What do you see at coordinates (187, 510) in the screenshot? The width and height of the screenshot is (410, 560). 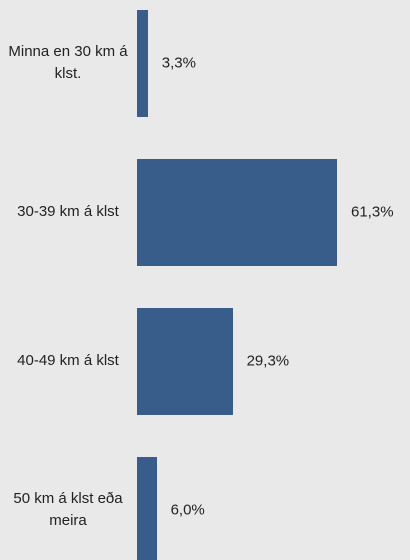 I see `data-label: 6,0%` at bounding box center [187, 510].